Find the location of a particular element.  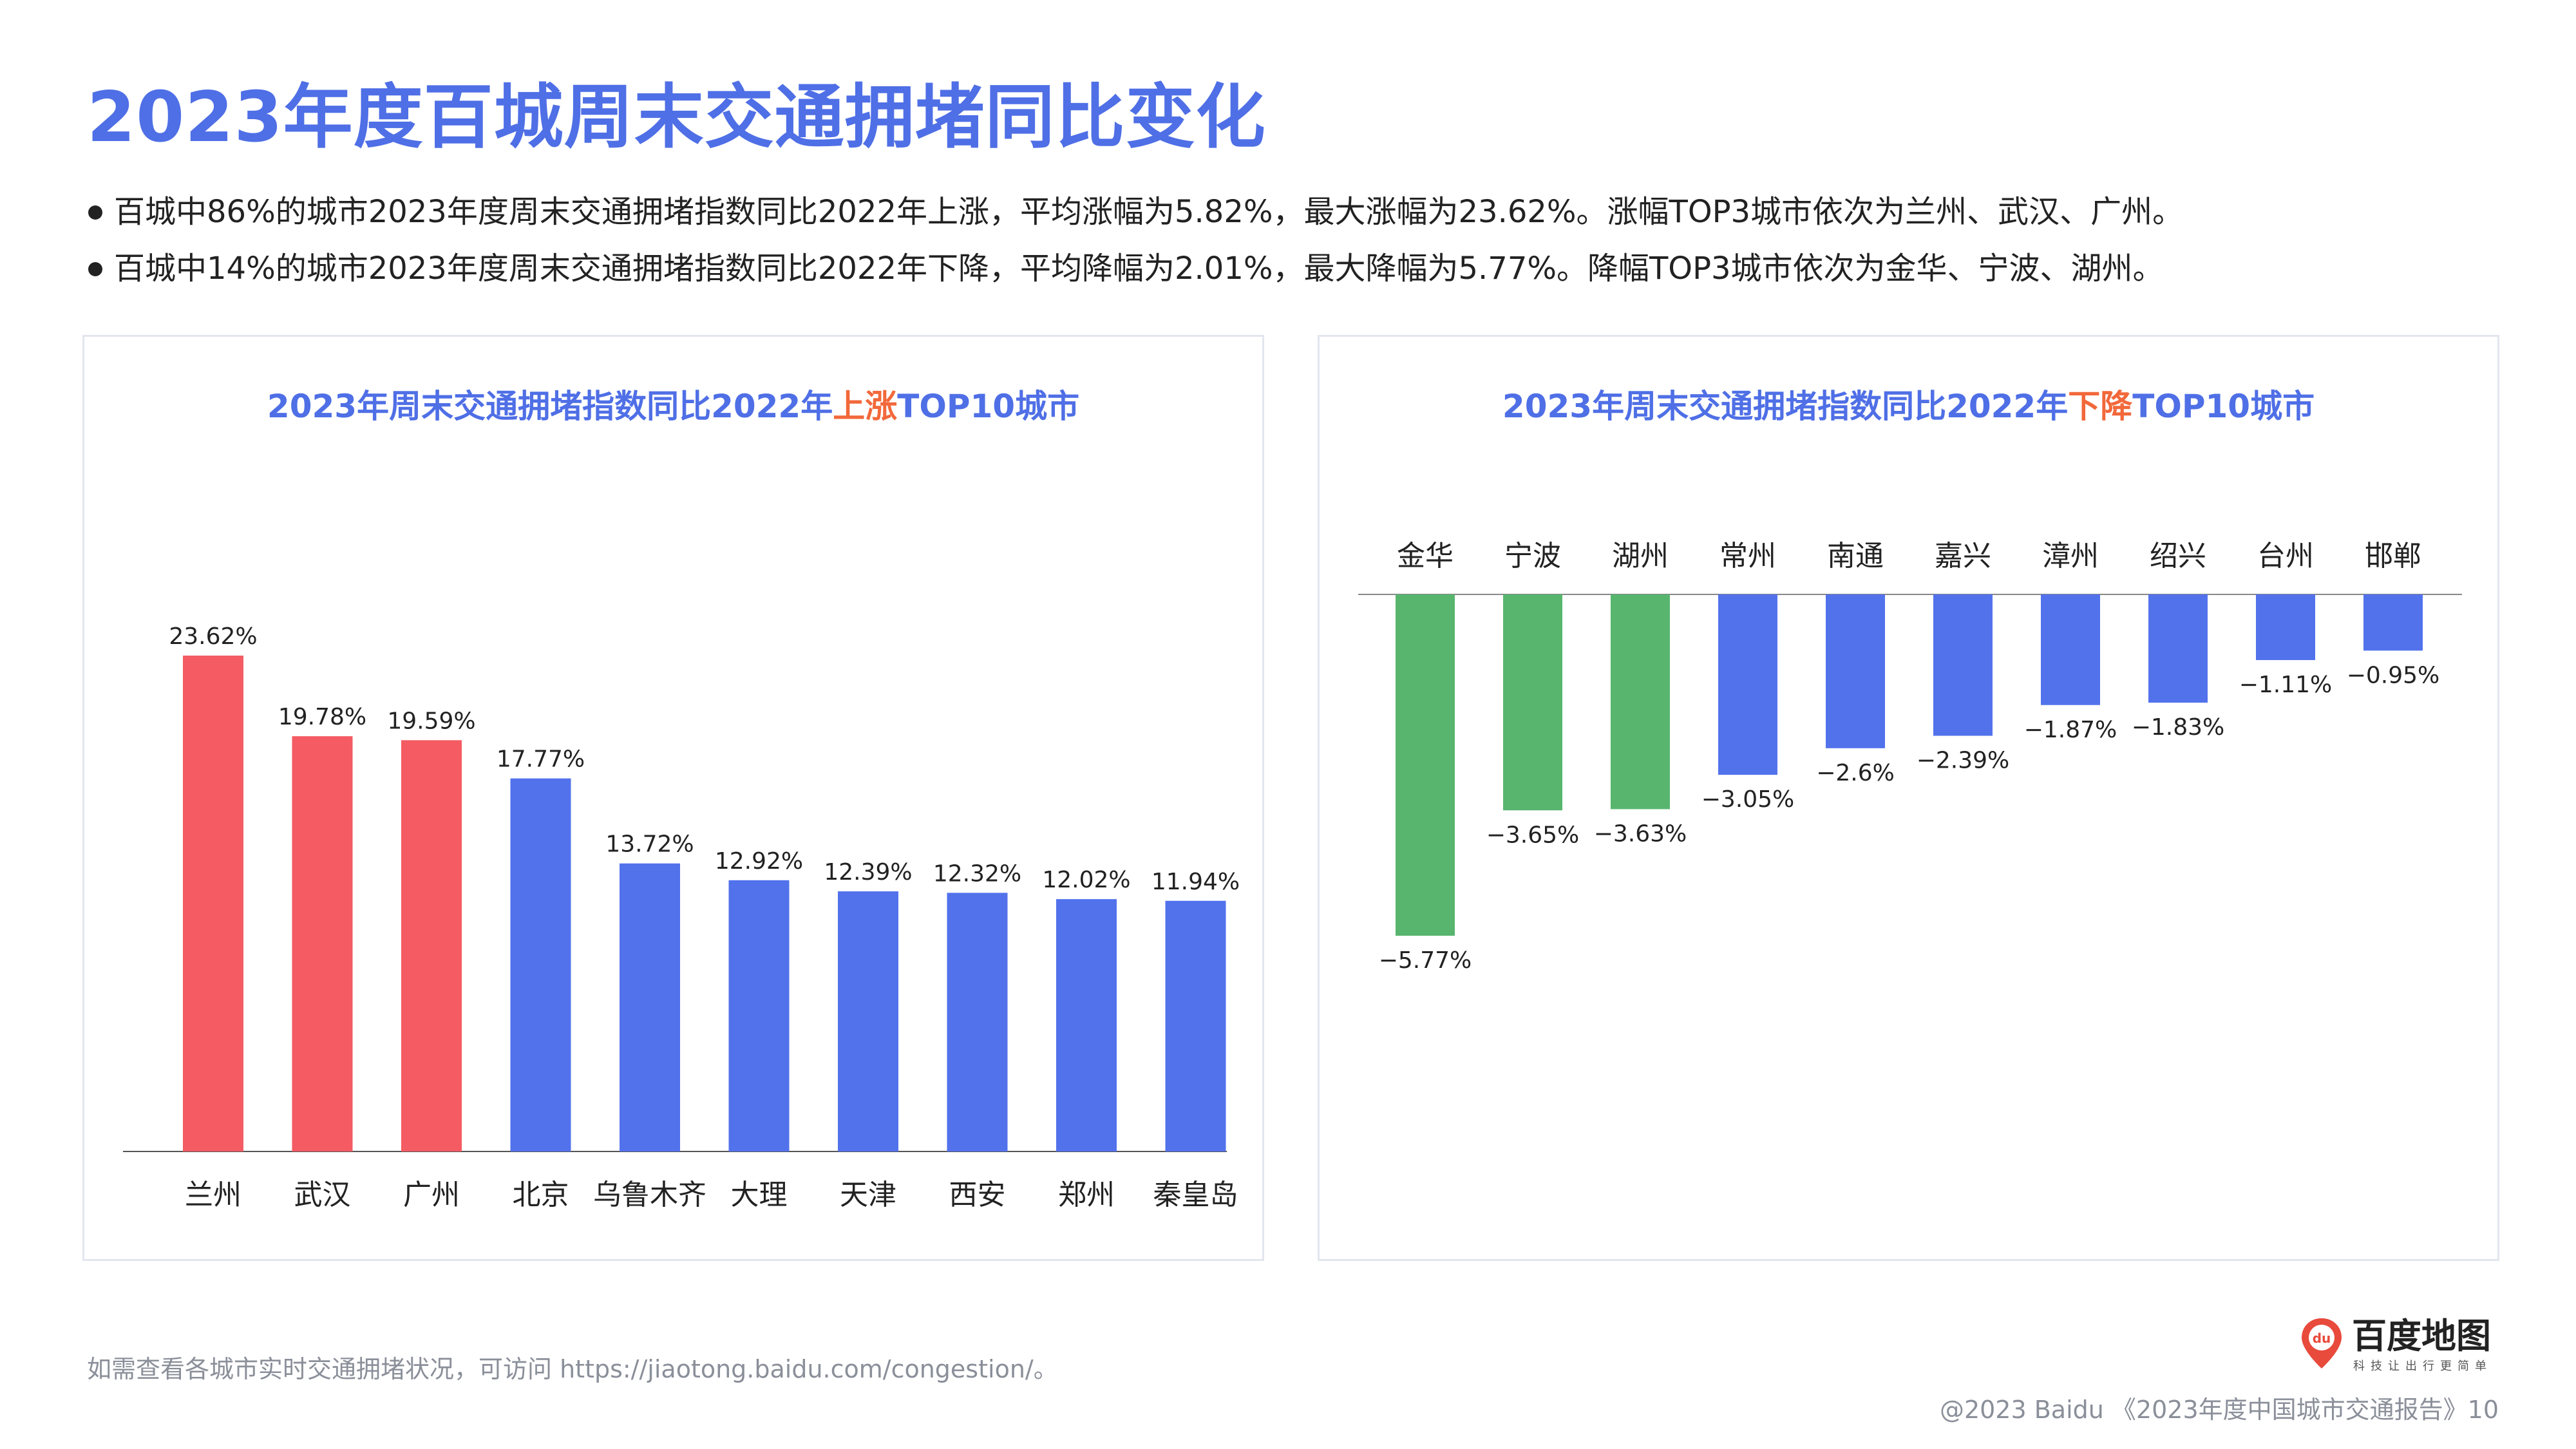

logo-slogan: 科技让出行更简单 is located at coordinates (2423, 1366).